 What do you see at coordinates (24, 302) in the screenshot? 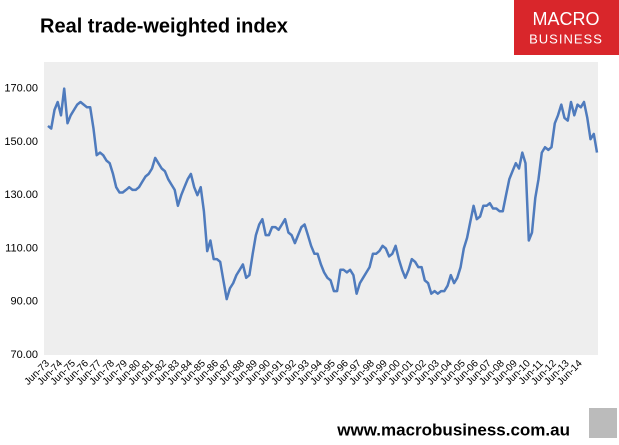
I see `y-tick-label: 90.00` at bounding box center [24, 302].